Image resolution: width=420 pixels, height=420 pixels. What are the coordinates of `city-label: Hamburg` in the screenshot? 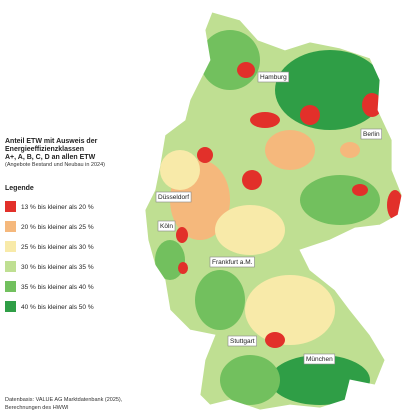 It's located at (273, 77).